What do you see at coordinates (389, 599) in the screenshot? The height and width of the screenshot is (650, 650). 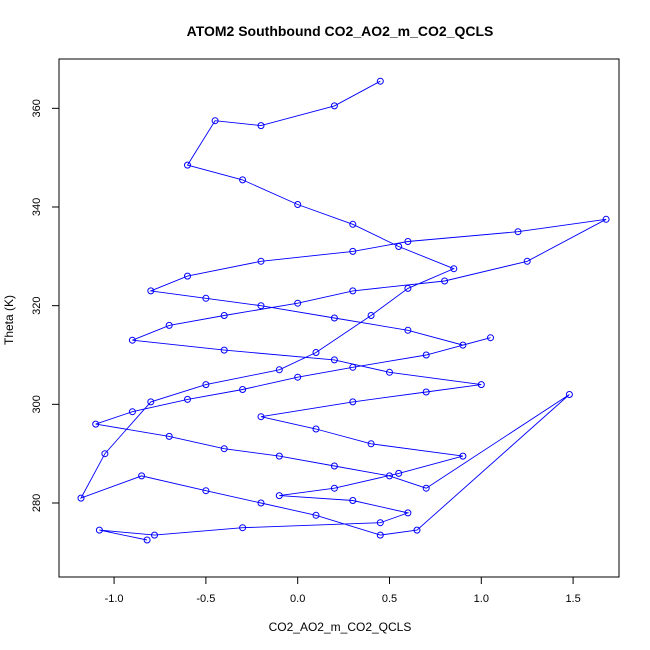 I see `x-tick-label: 0.5` at bounding box center [389, 599].